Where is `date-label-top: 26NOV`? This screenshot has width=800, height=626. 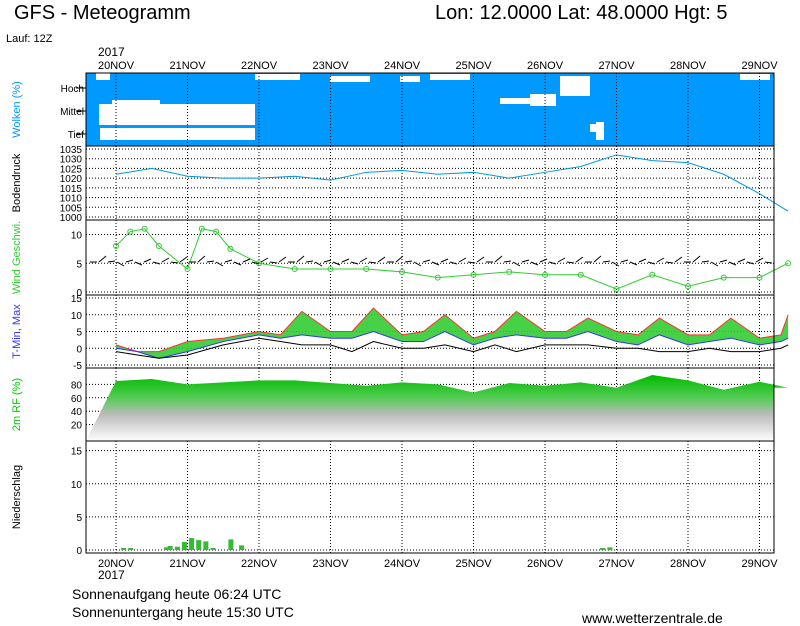
date-label-top: 26NOV is located at coordinates (545, 66).